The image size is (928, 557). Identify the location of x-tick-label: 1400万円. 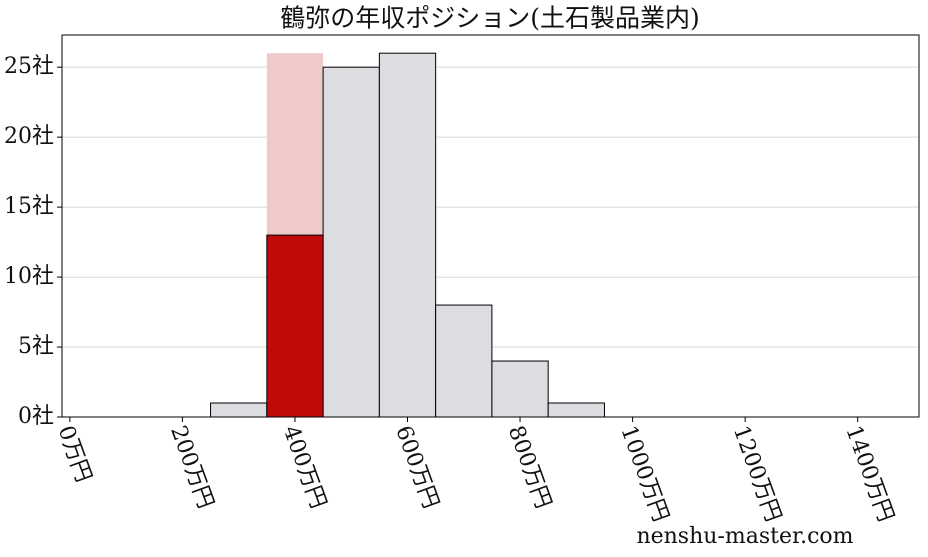
(869, 474).